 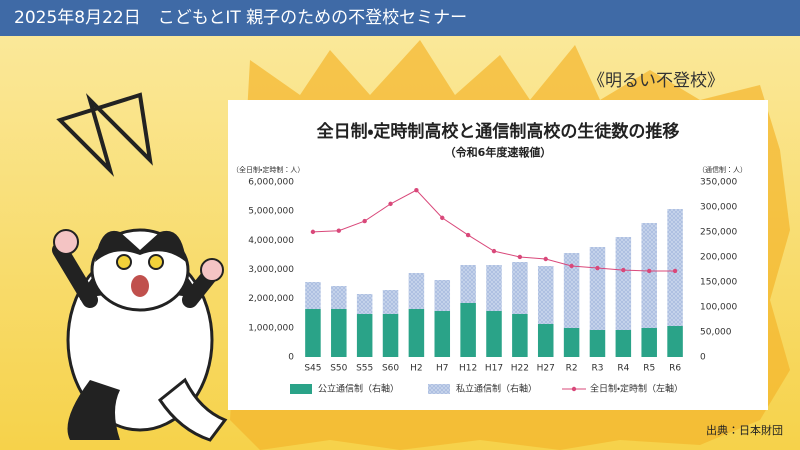 I want to click on y2-tick-label: 100,000, so click(x=718, y=308).